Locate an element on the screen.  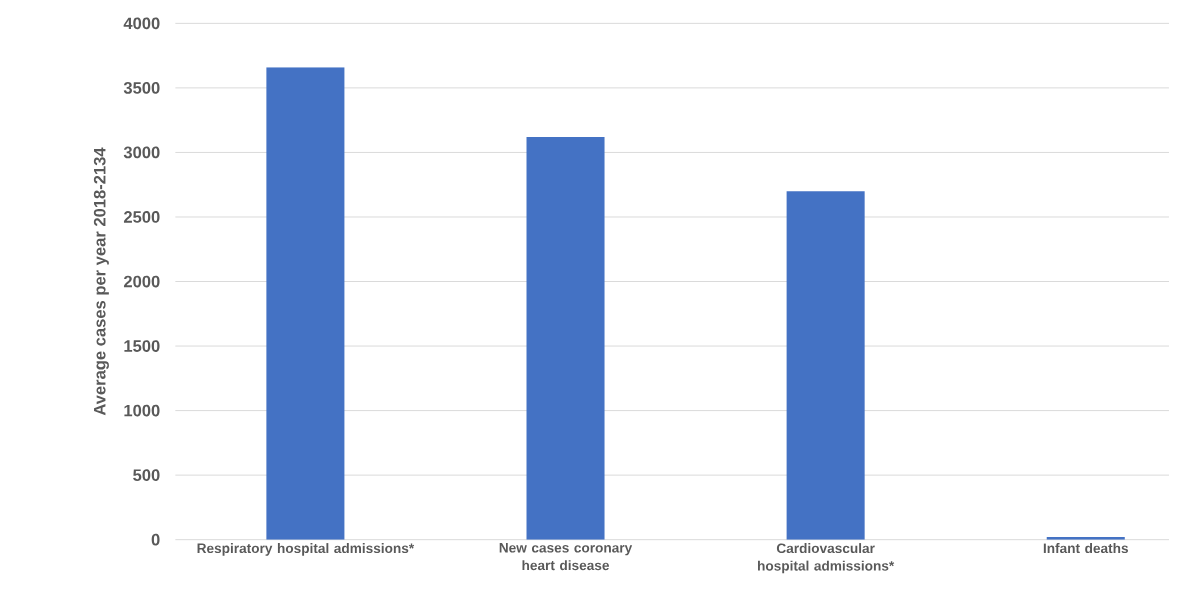
y-tick-label: 3000 is located at coordinates (141, 152).